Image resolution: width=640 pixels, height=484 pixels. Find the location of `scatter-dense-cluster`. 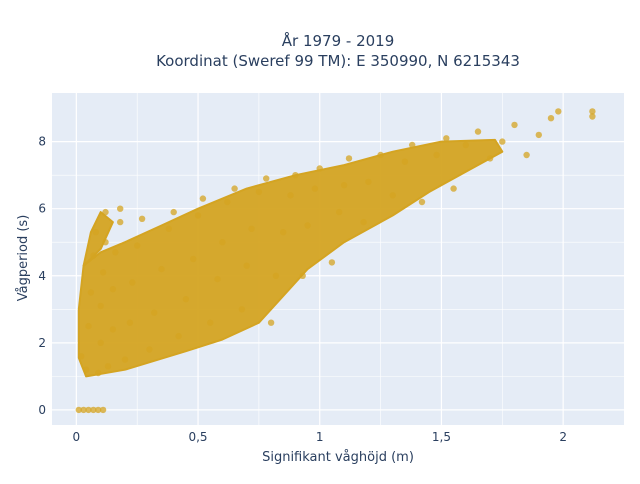

scatter-dense-cluster is located at coordinates (98, 239).